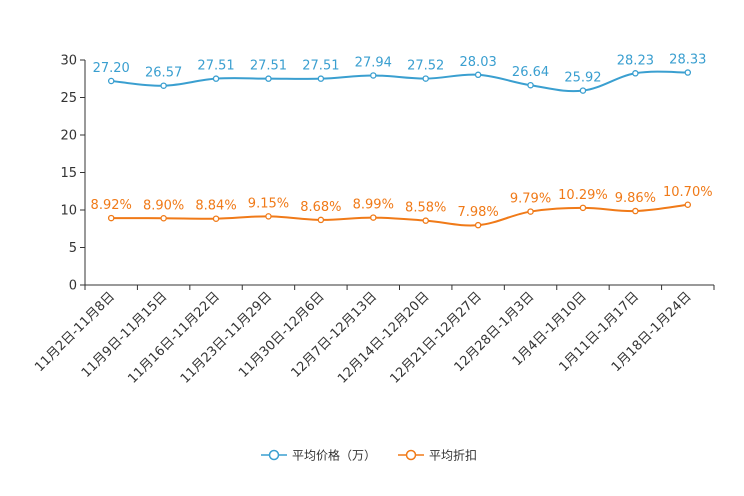 The height and width of the screenshot is (496, 744). What do you see at coordinates (68, 98) in the screenshot?
I see `y-tick-label: 25` at bounding box center [68, 98].